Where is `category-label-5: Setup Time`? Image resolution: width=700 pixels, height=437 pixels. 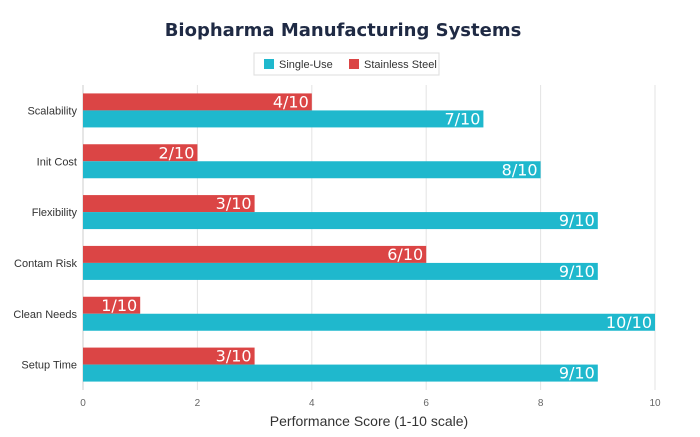
category-label-5: Setup Time is located at coordinates (49, 366).